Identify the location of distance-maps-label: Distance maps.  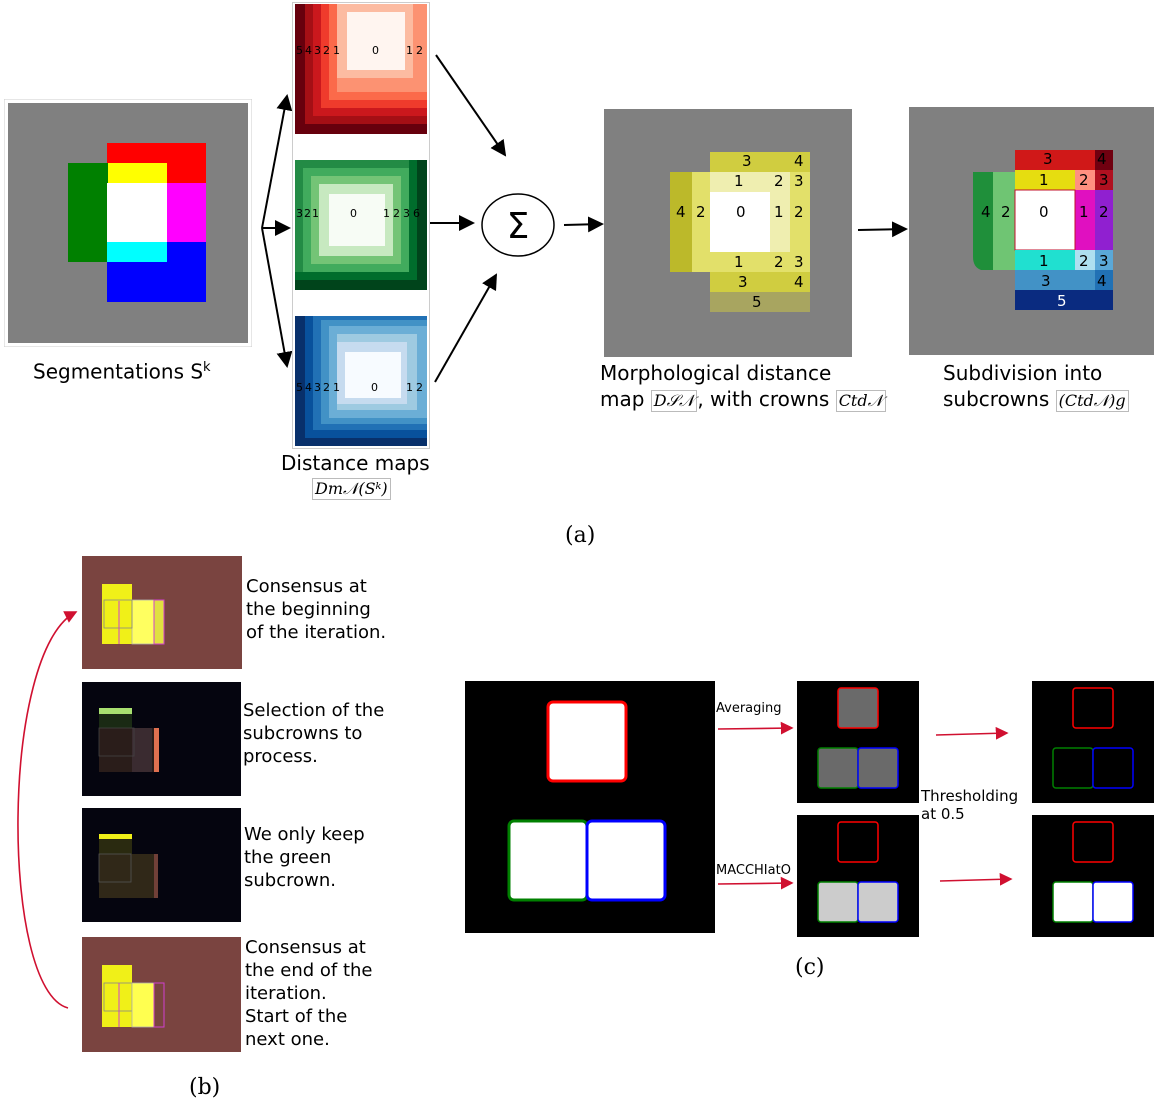
(355, 463).